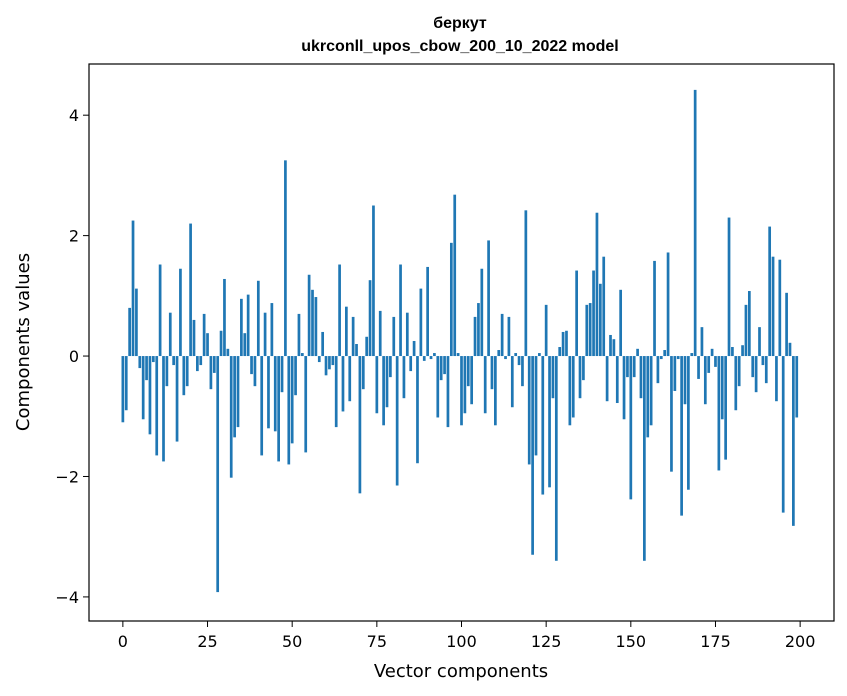 The width and height of the screenshot is (847, 696). What do you see at coordinates (546, 641) in the screenshot?
I see `x-tick-label: 125` at bounding box center [546, 641].